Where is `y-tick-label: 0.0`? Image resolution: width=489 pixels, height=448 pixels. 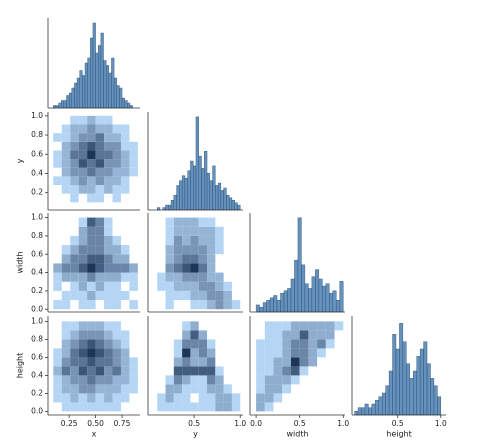
y-tick-label: 0.0 is located at coordinates (37, 410).